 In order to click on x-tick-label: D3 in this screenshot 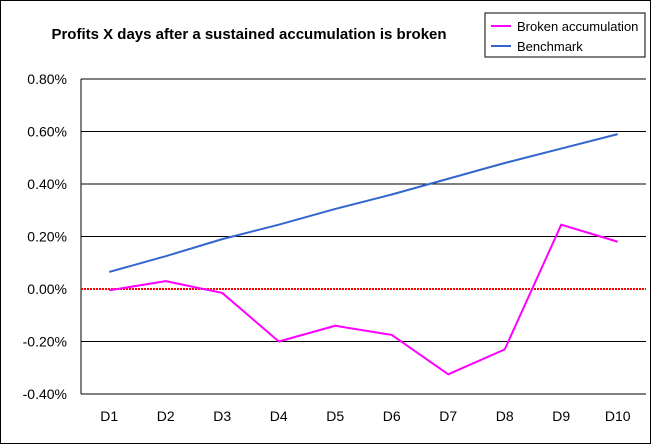, I will do `click(222, 416)`.